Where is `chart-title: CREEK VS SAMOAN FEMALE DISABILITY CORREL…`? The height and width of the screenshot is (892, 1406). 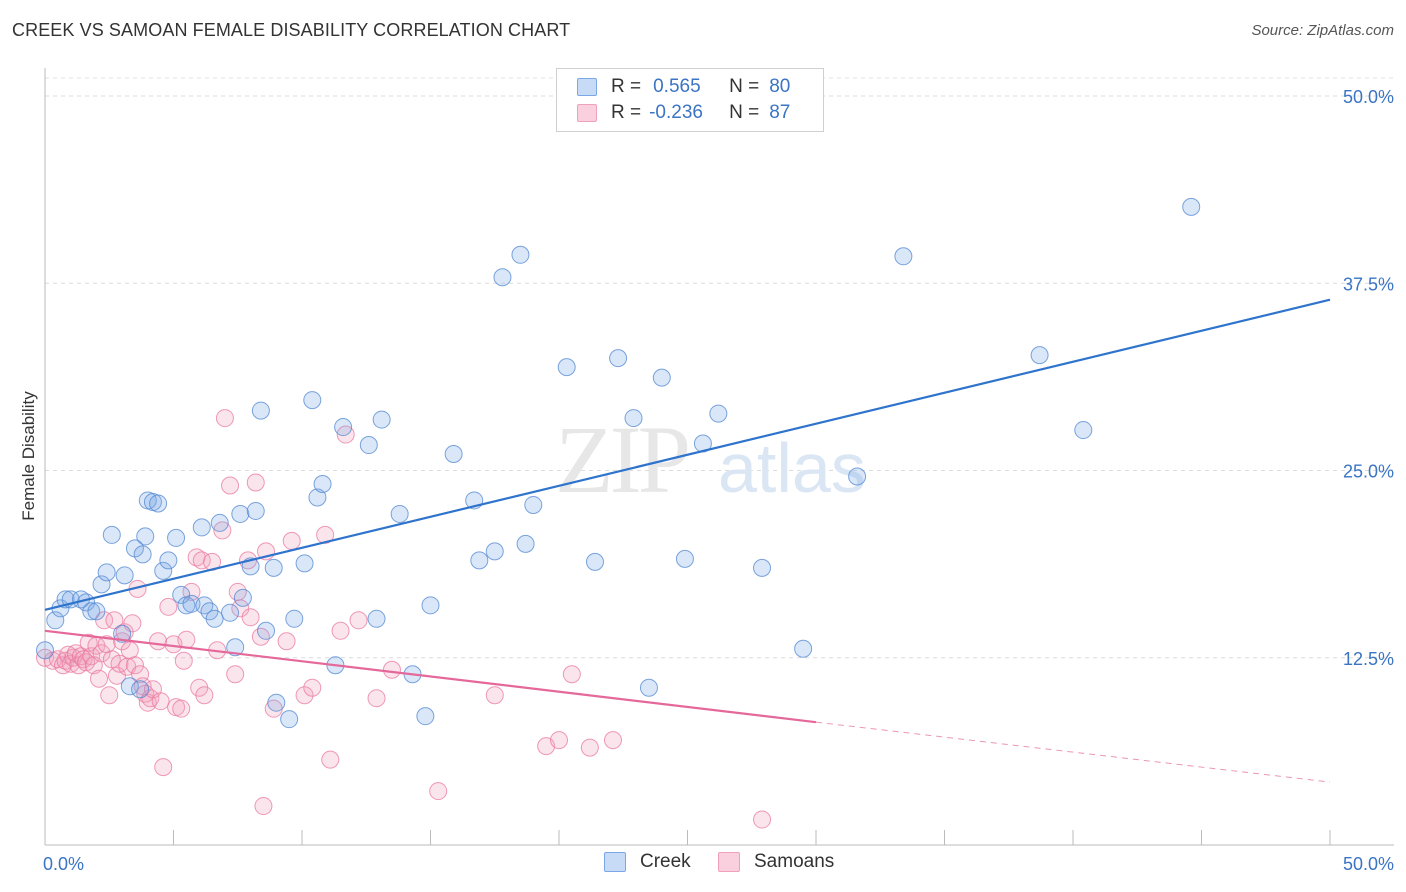 chart-title: CREEK VS SAMOAN FEMALE DISABILITY CORREL… is located at coordinates (291, 30).